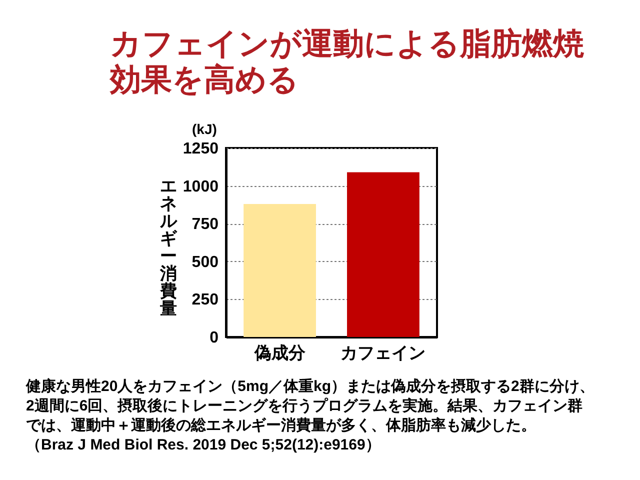 Image resolution: width=640 pixels, height=480 pixels. What do you see at coordinates (347, 61) in the screenshot?
I see `chart-title: カフェインが運動による脂肪燃焼効果を高める` at bounding box center [347, 61].